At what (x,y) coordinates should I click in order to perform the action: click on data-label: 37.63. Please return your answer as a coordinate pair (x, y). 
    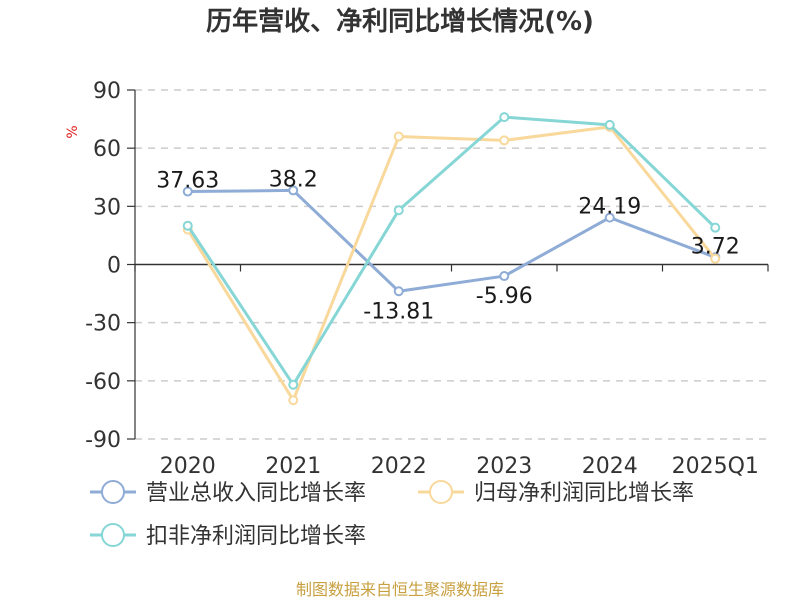
    Looking at the image, I should click on (187, 181).